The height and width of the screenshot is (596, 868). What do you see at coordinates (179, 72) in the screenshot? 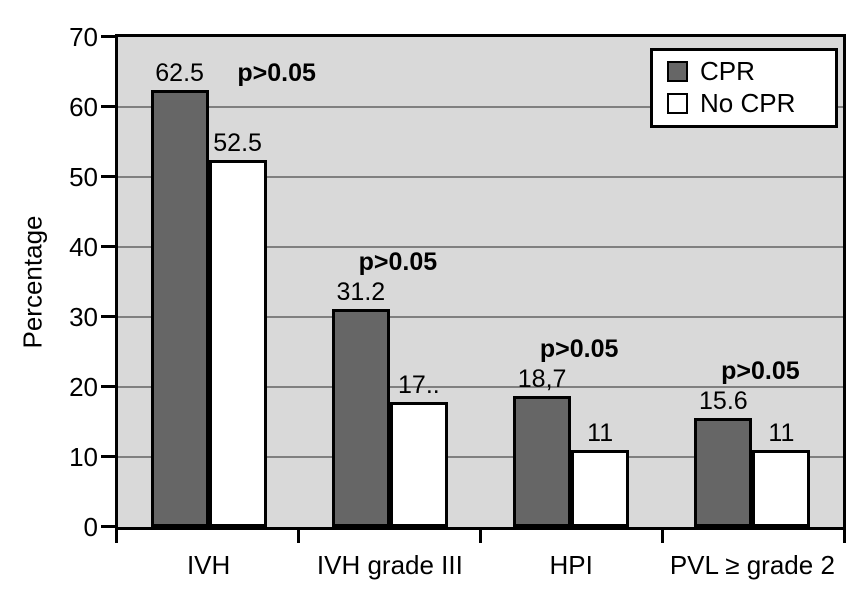
I see `bar-value-label: 62.5` at bounding box center [179, 72].